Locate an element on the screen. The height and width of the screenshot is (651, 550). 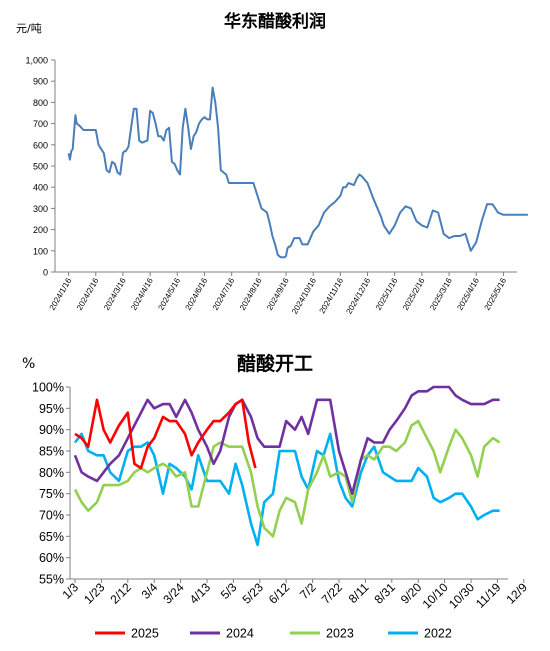
operating-rate-y-tick-label: 60% is located at coordinates (51, 558).